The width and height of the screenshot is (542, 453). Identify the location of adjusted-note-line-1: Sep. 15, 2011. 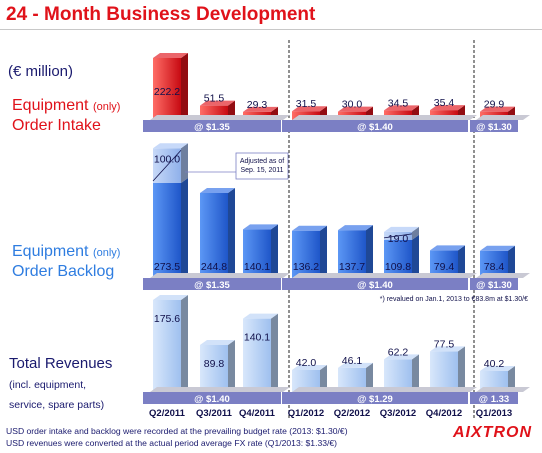
(261, 170).